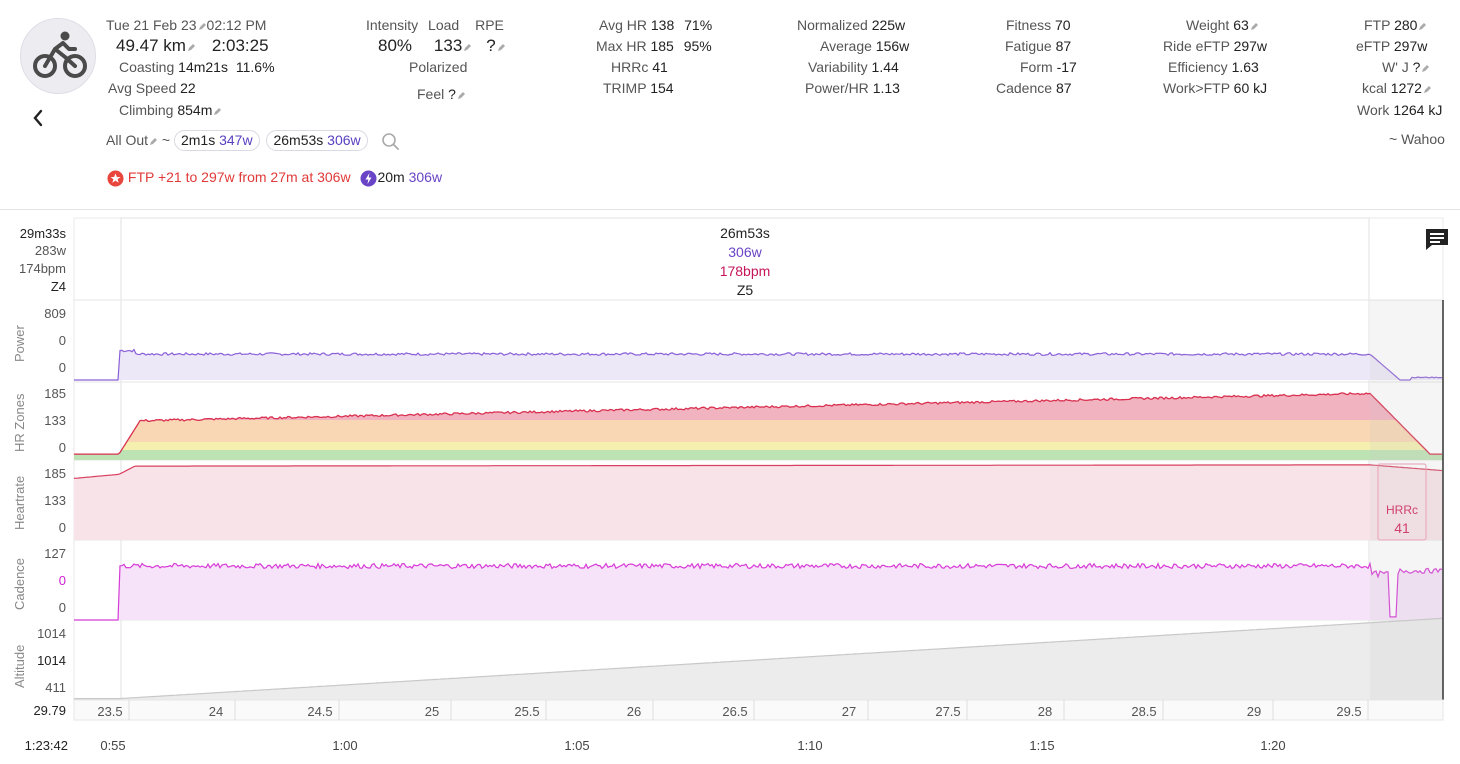 This screenshot has width=1460, height=764. Describe the element at coordinates (46, 745) in the screenshot. I see `time-cursor: 1:23:42` at that location.